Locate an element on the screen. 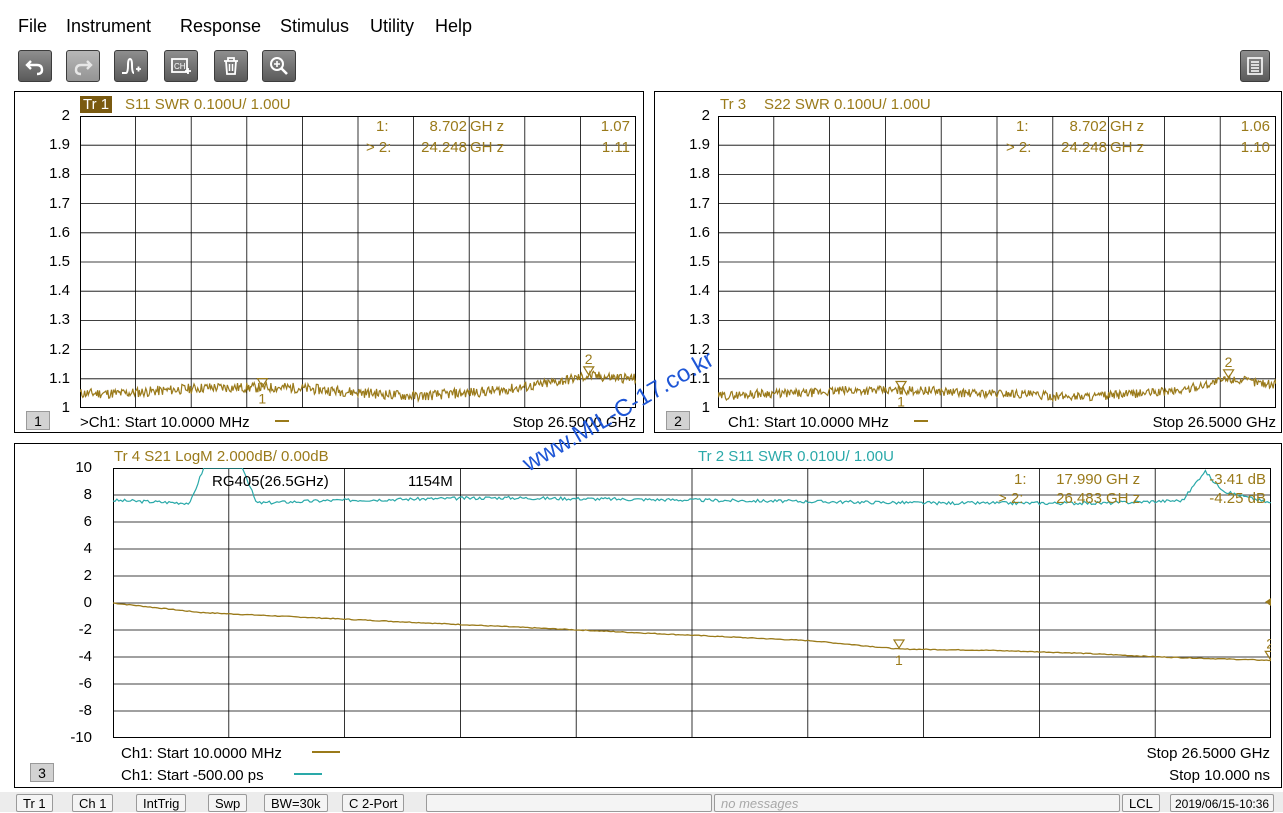  trash-icon is located at coordinates (231, 66).